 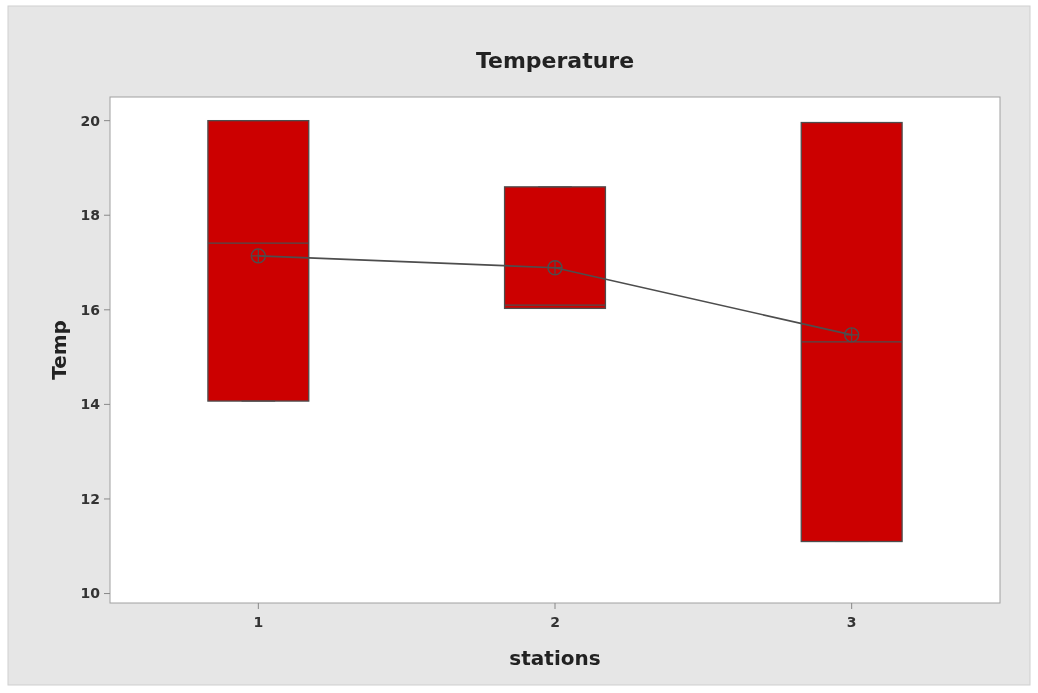 I want to click on x-tick-label: 1, so click(x=258, y=622).